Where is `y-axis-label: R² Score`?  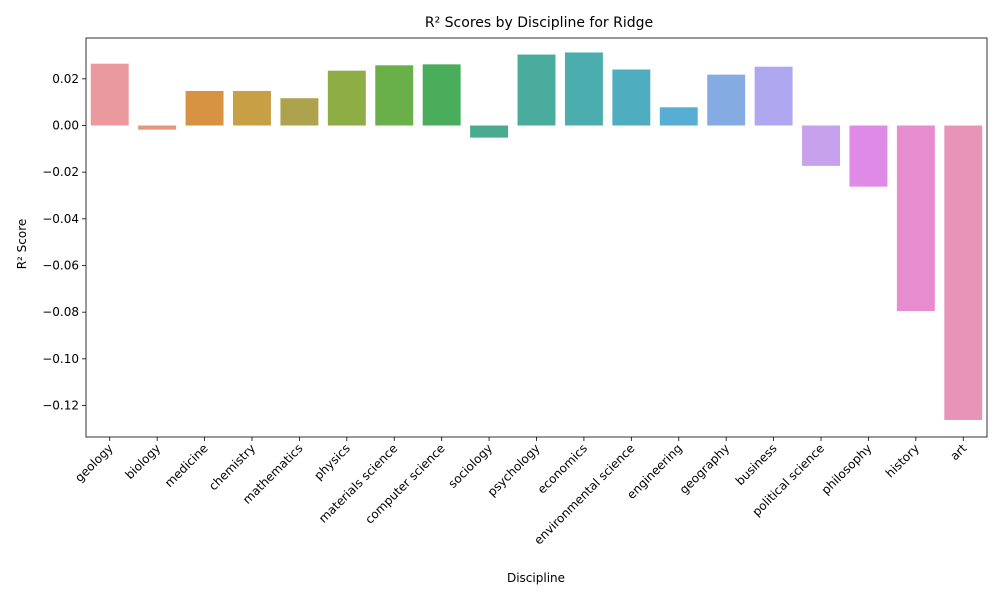 y-axis-label: R² Score is located at coordinates (22, 244).